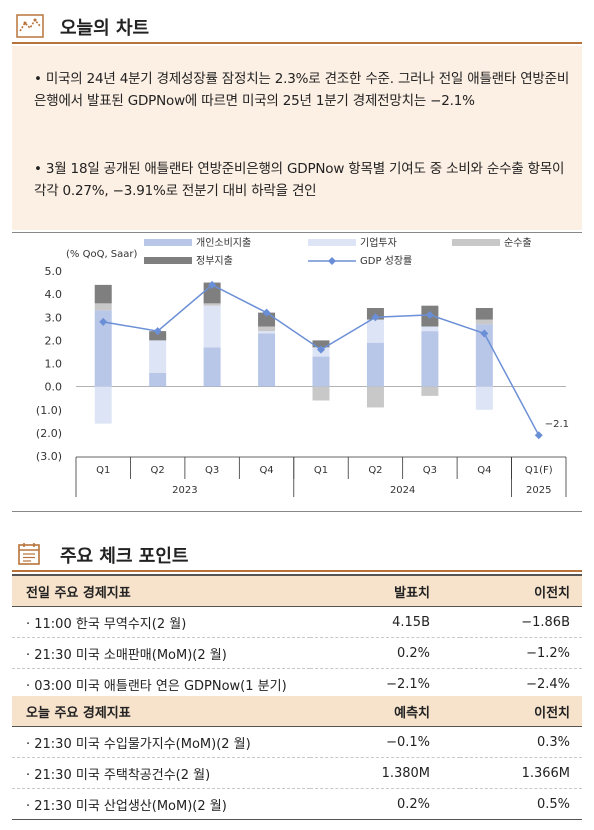 This screenshot has width=594, height=830. I want to click on previous-value: −1.86B, so click(521, 622).